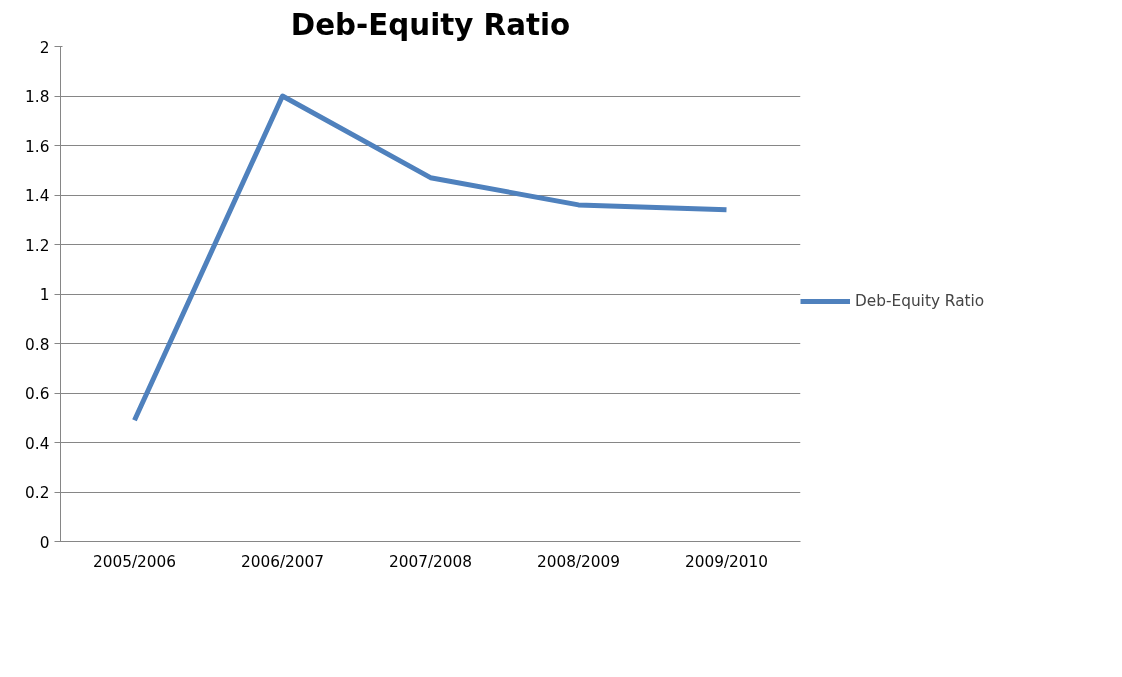 This screenshot has width=1122, height=677. Describe the element at coordinates (282, 561) in the screenshot. I see `x-tick-label: 2006/2007` at that location.